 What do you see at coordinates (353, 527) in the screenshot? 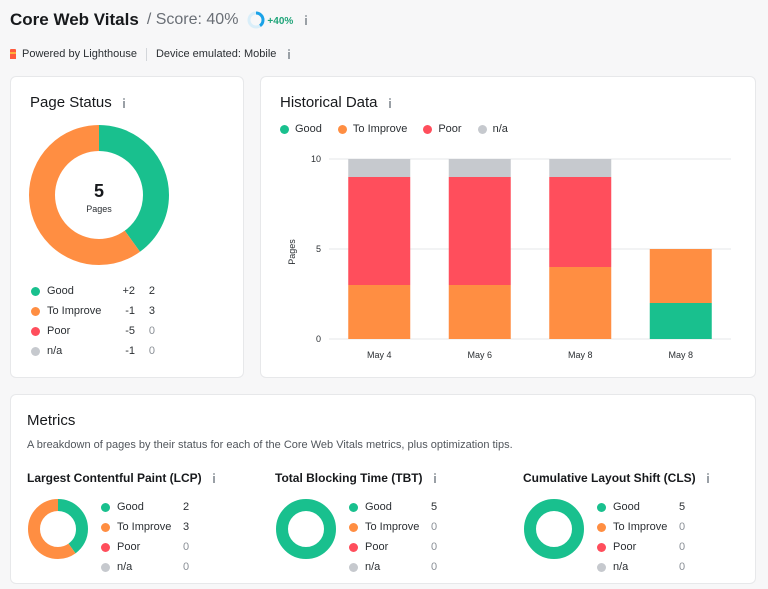
I see `to-improve-dot` at bounding box center [353, 527].